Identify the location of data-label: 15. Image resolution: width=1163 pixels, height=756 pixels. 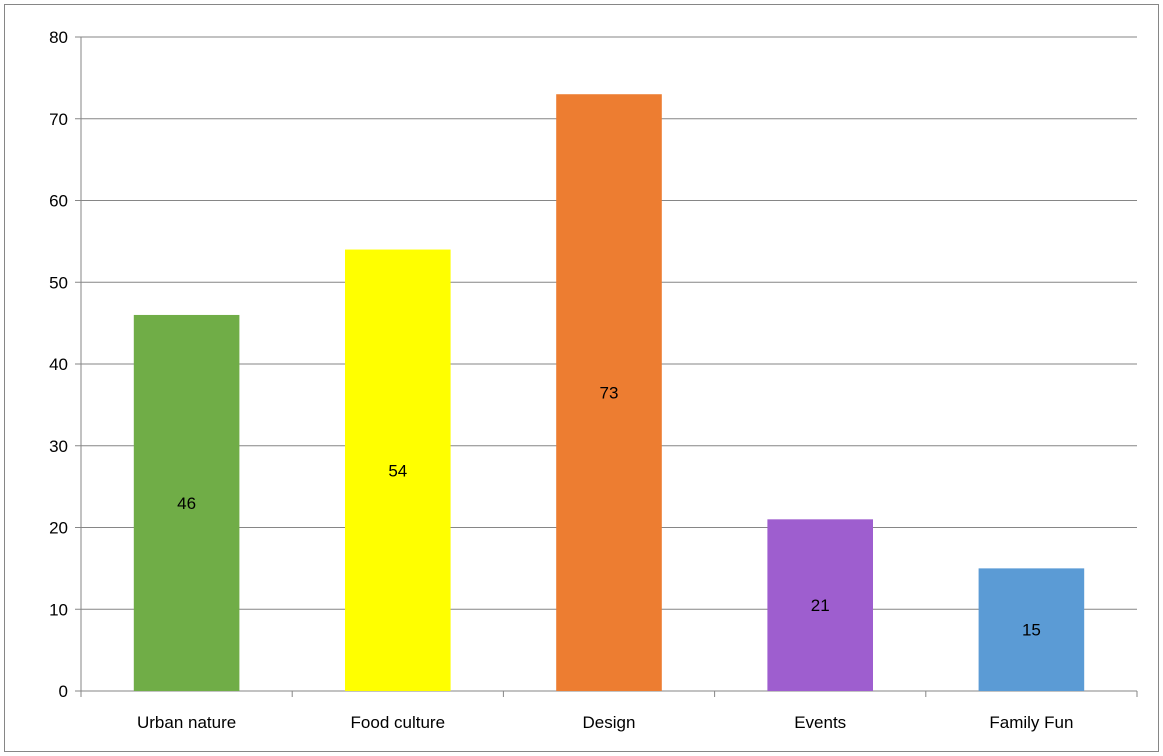
(1031, 630).